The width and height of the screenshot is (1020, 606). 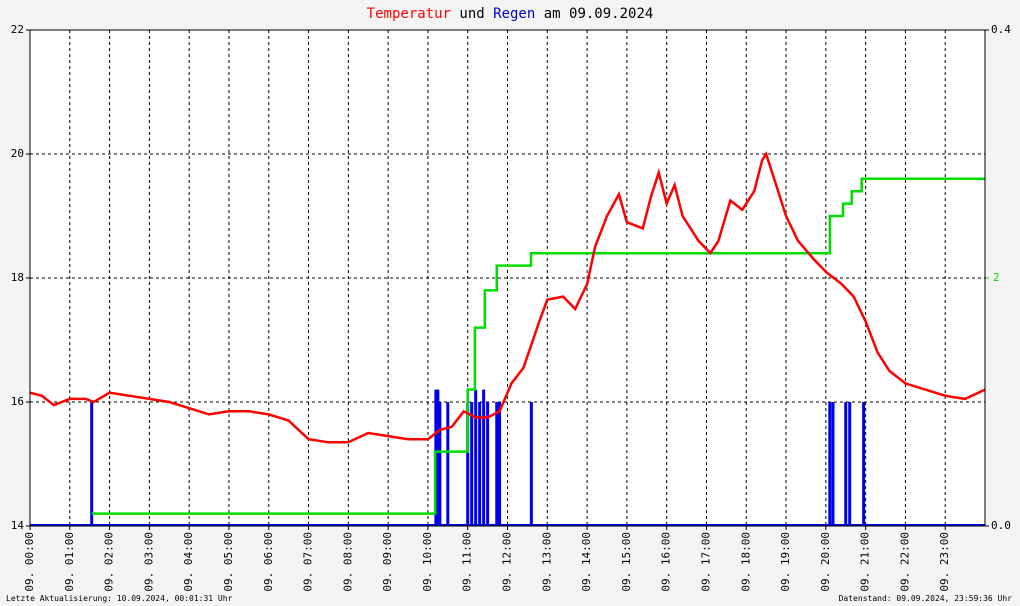 What do you see at coordinates (944, 562) in the screenshot?
I see `x-tick-label: 09. 23:00` at bounding box center [944, 562].